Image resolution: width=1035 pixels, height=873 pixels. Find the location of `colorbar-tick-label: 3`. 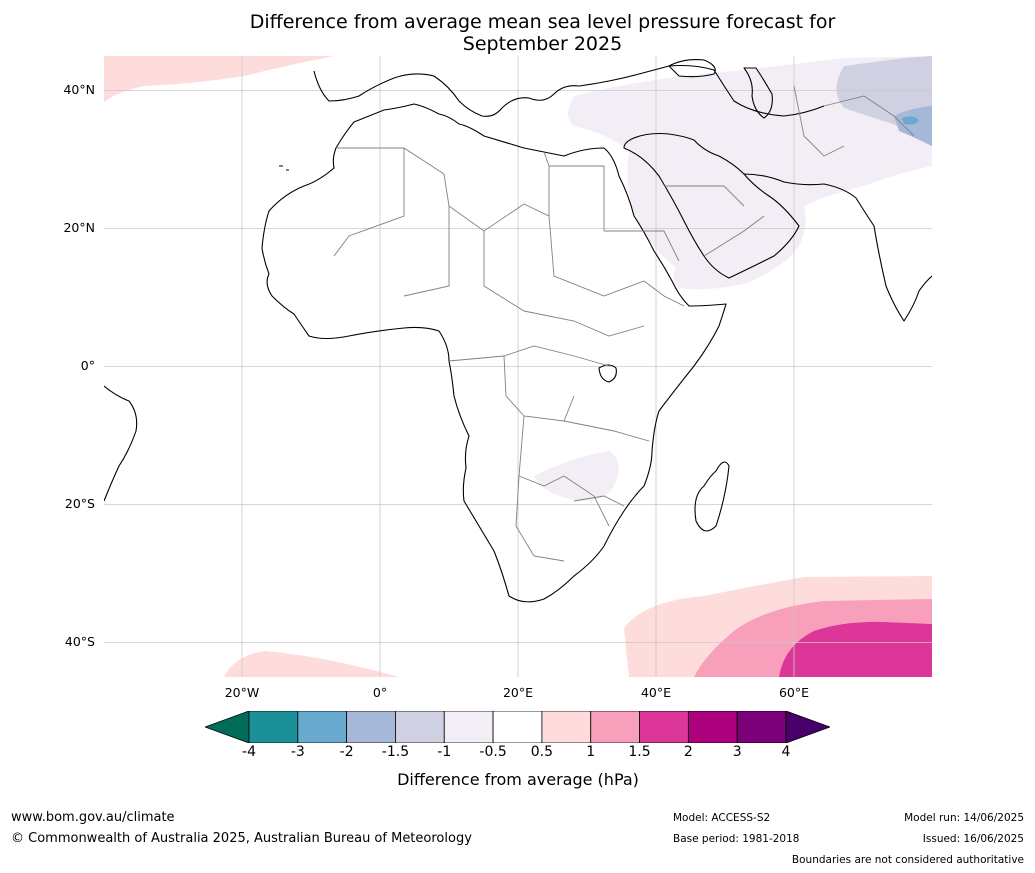

colorbar-tick-label: 3 is located at coordinates (737, 752).